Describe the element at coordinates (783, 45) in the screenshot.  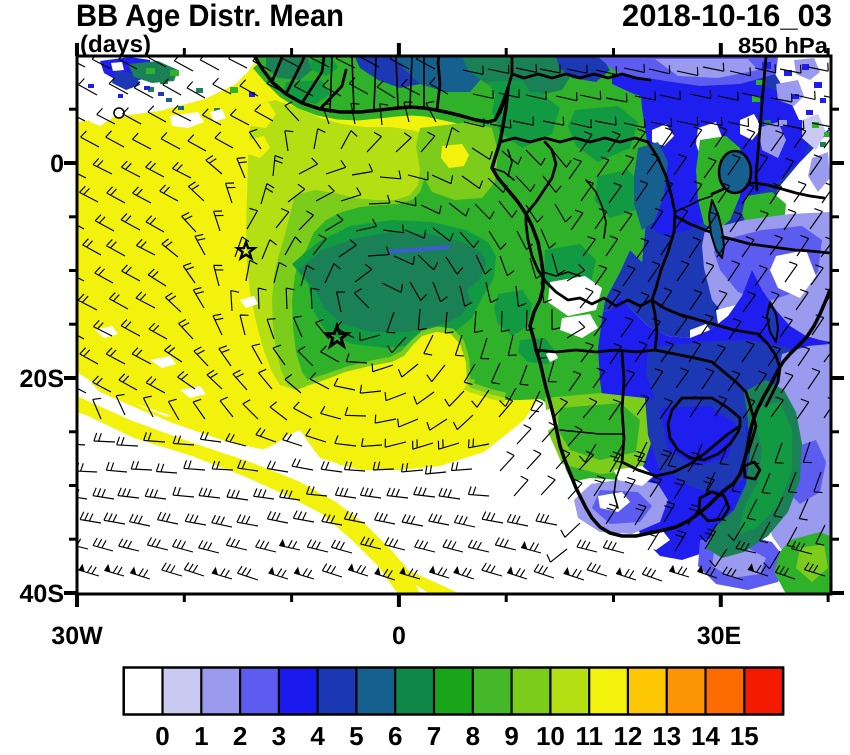
I see `svg-text: 850 hPa` at that location.